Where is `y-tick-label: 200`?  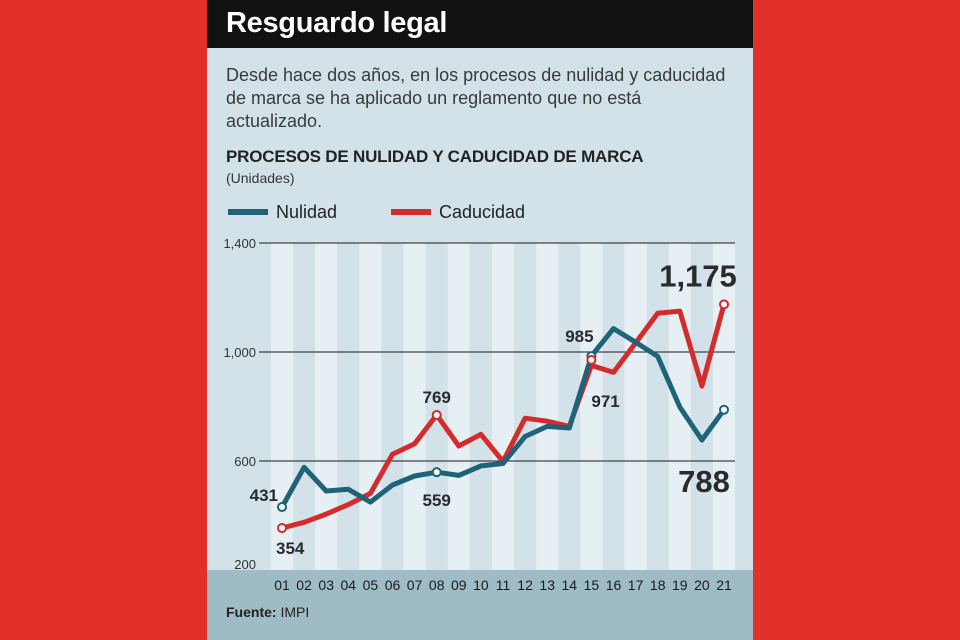
y-tick-label: 200 is located at coordinates (245, 564).